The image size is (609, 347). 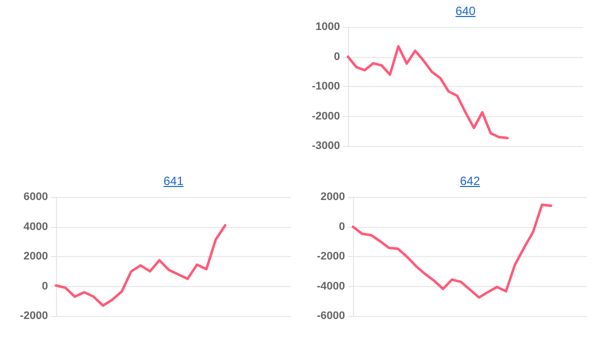 I want to click on chart-title: 642, so click(x=470, y=181).